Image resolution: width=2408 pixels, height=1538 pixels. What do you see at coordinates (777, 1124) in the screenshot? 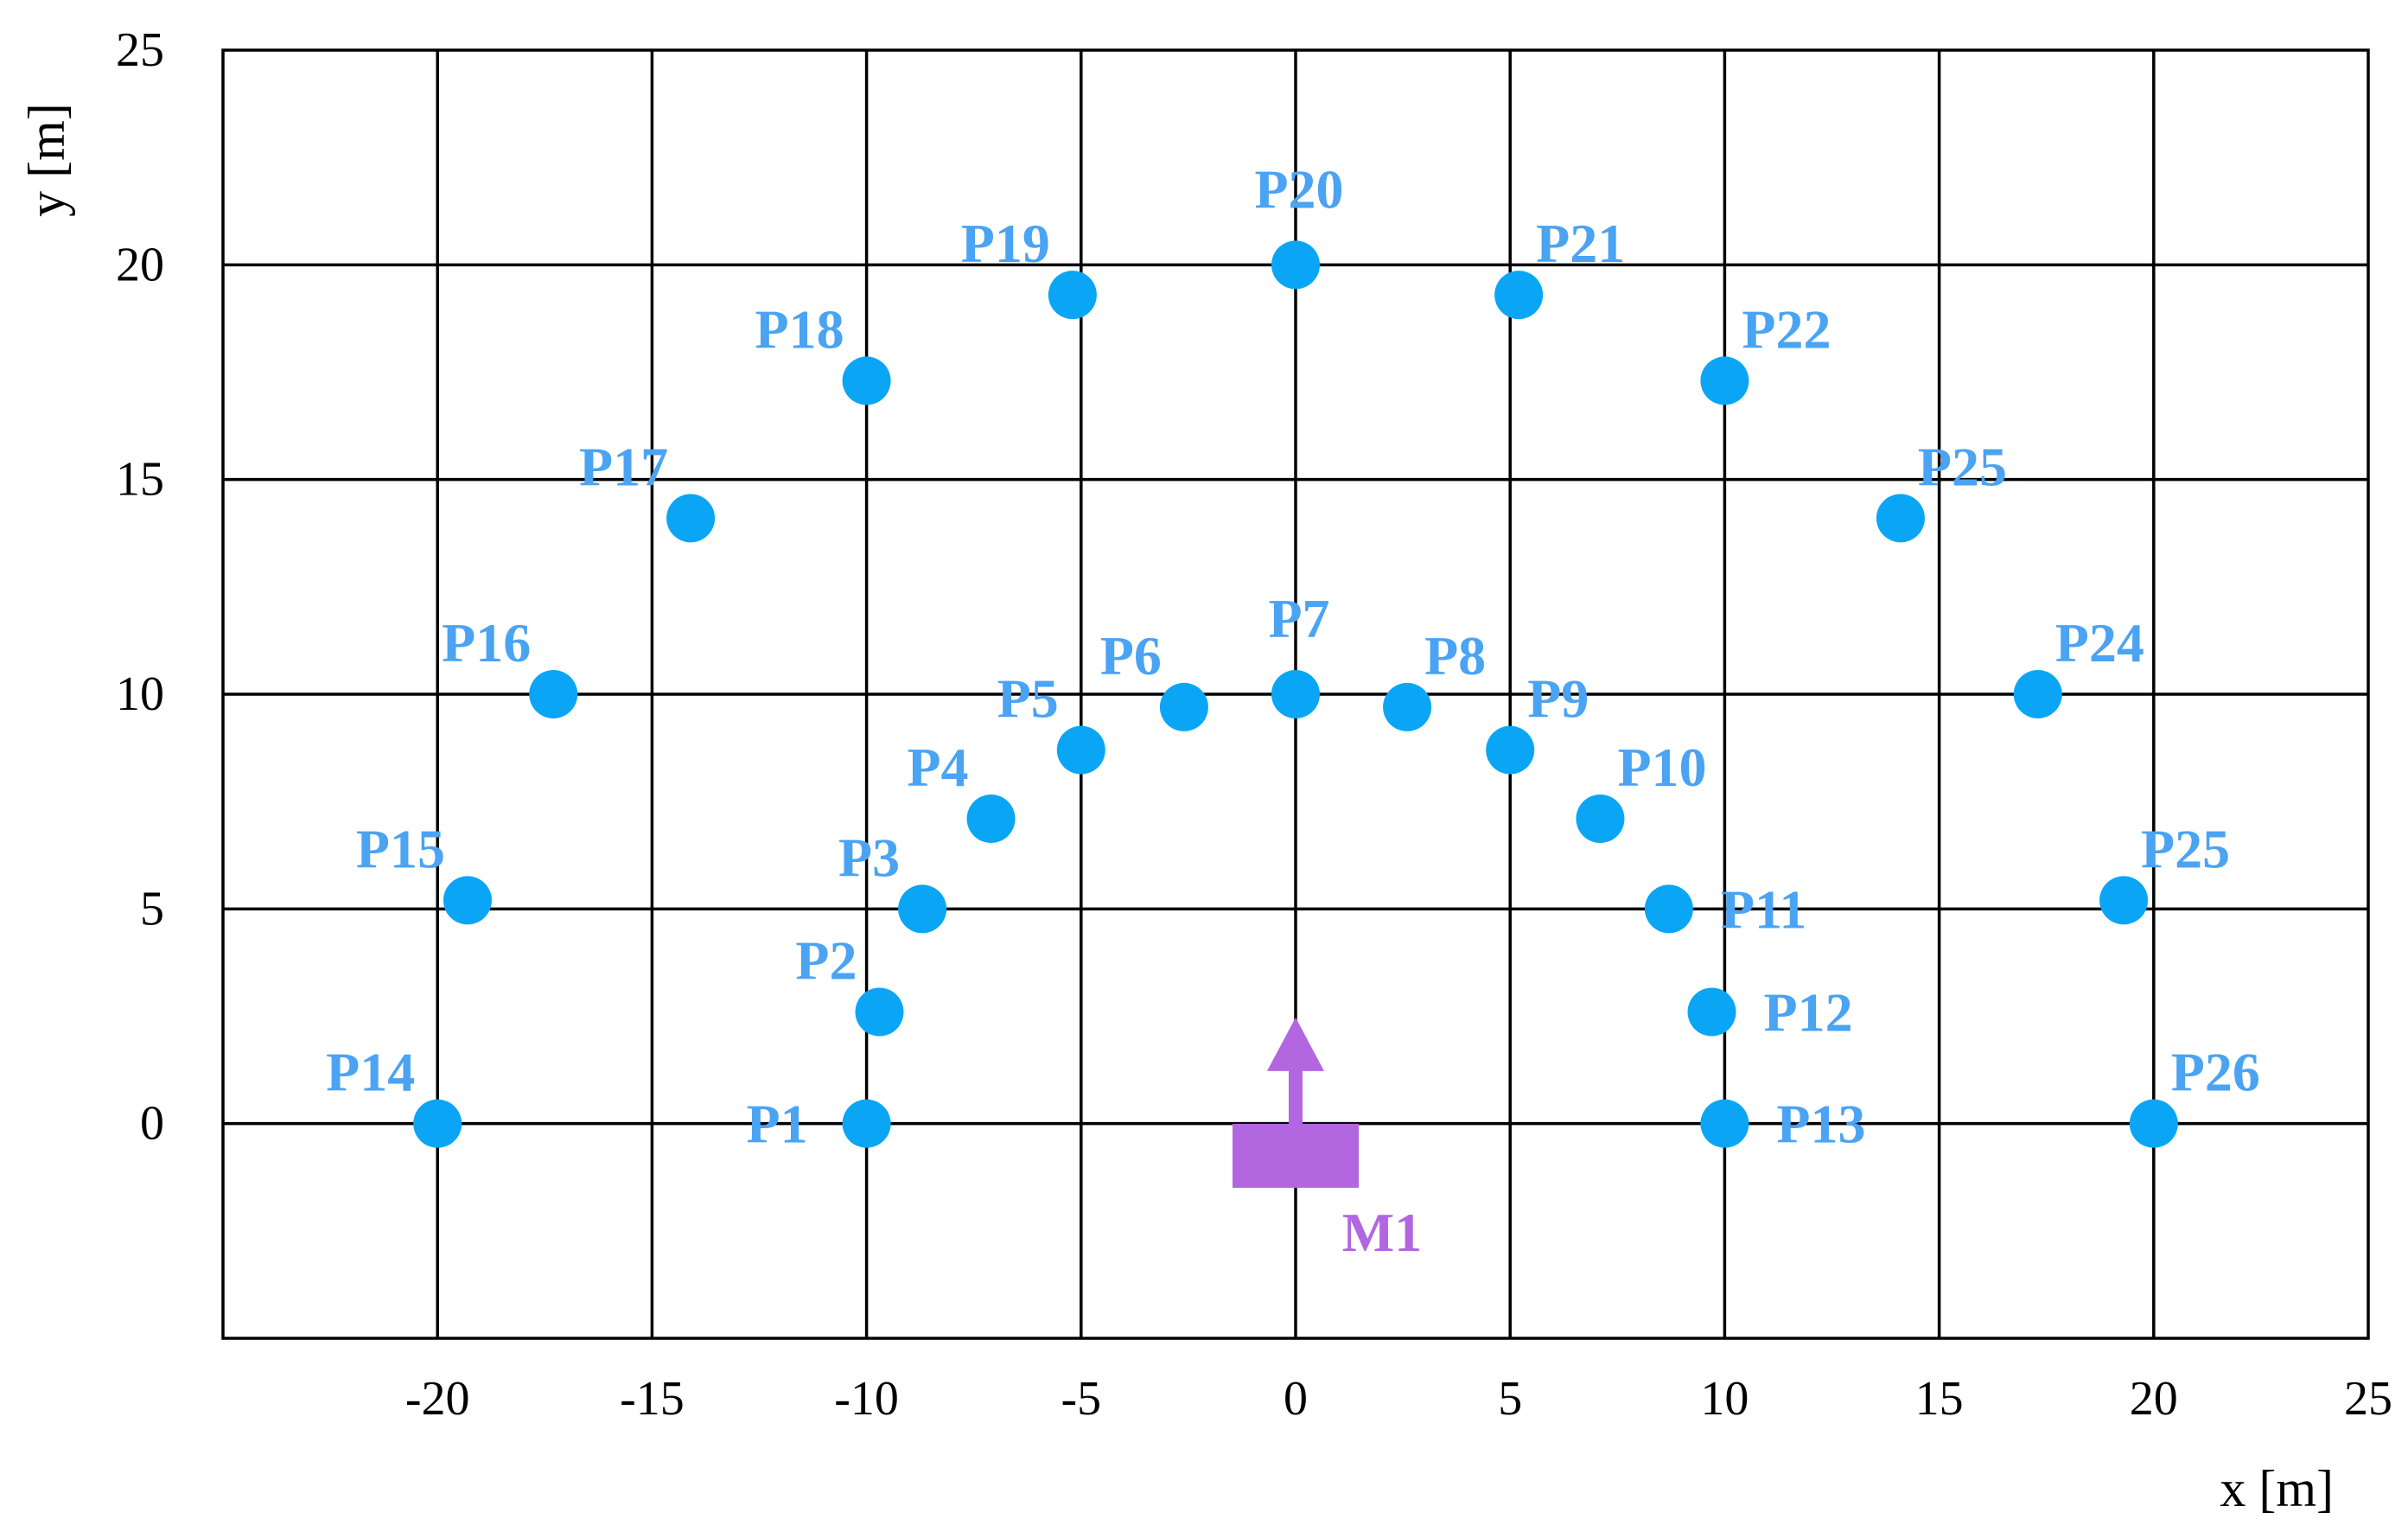
I see `point-label: P1` at bounding box center [777, 1124].